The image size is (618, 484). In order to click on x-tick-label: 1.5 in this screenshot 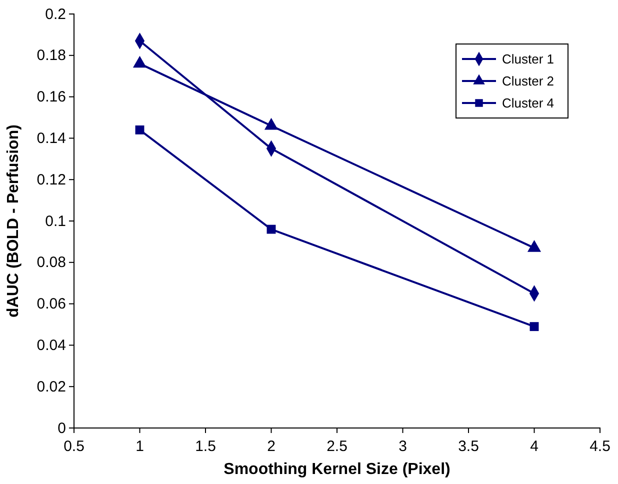, I will do `click(205, 446)`.